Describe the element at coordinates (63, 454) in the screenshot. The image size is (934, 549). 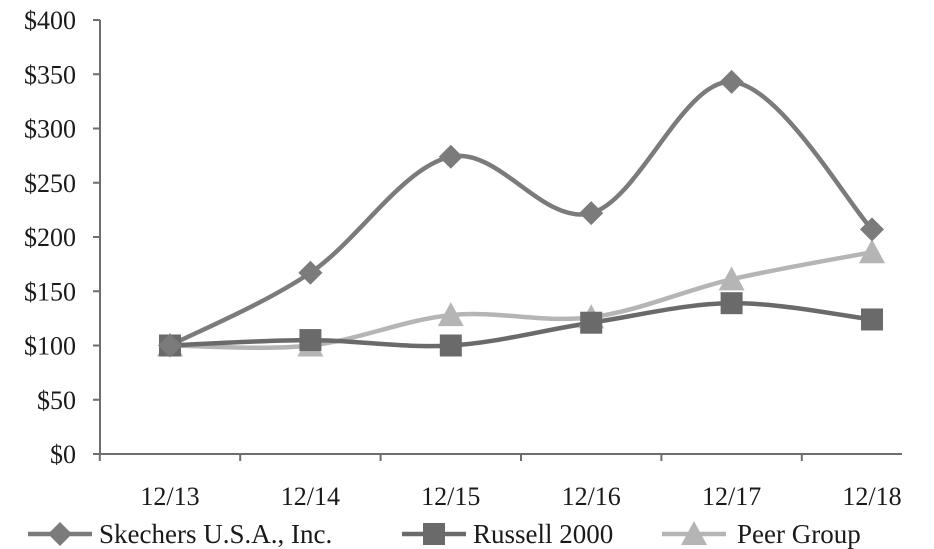
I see `y-tick-label: $0` at that location.